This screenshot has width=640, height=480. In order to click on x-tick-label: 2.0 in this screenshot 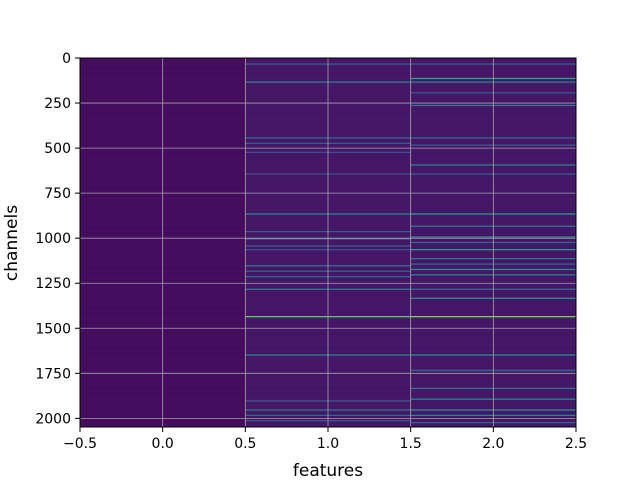, I will do `click(493, 444)`.